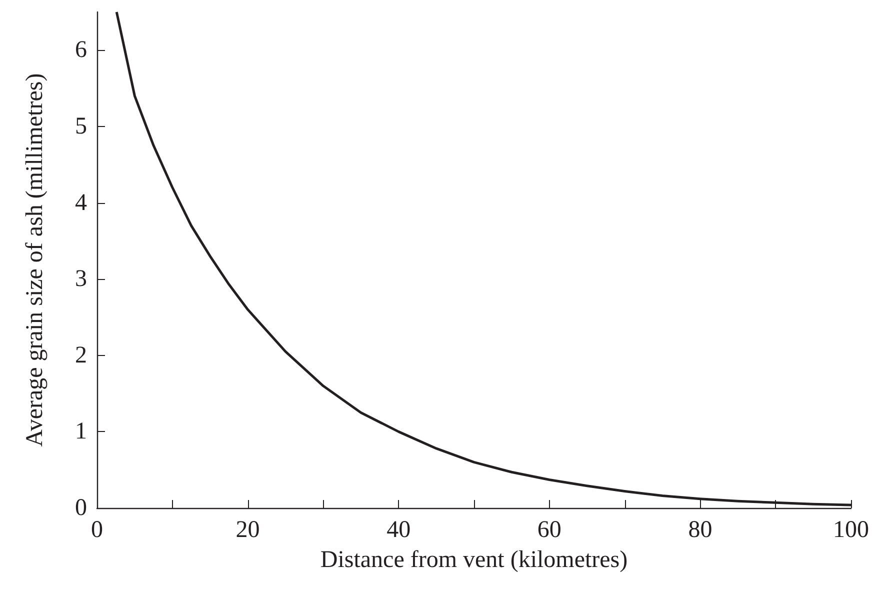  I want to click on y-tick-label: 3, so click(81, 279).